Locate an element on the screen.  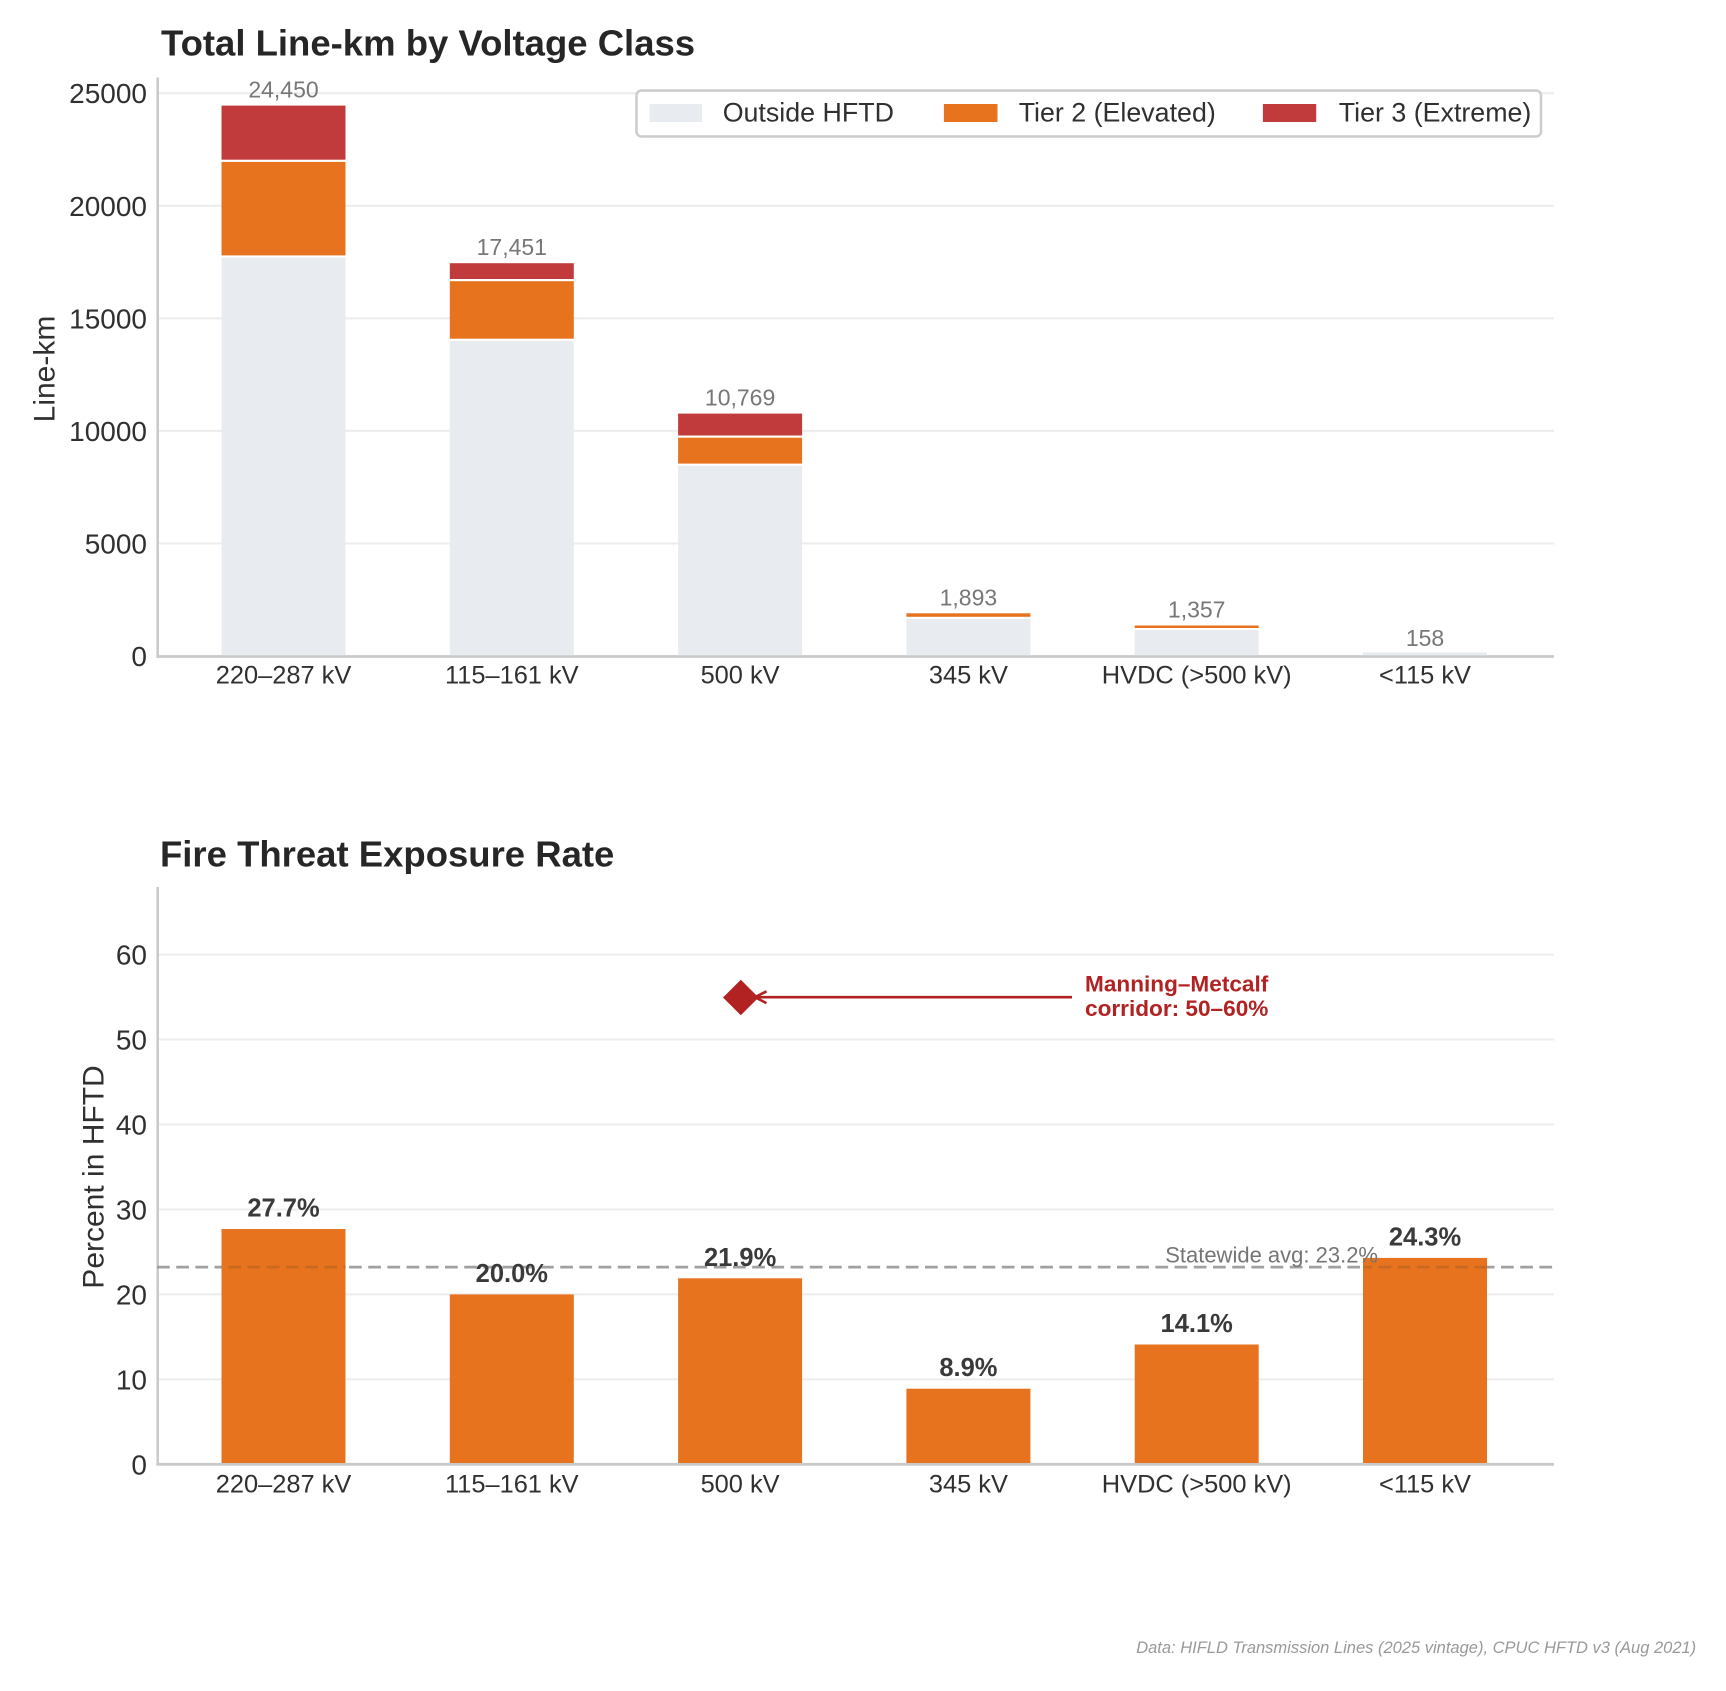
svg-text: Statewide avg: 23.2% is located at coordinates (1271, 1254).